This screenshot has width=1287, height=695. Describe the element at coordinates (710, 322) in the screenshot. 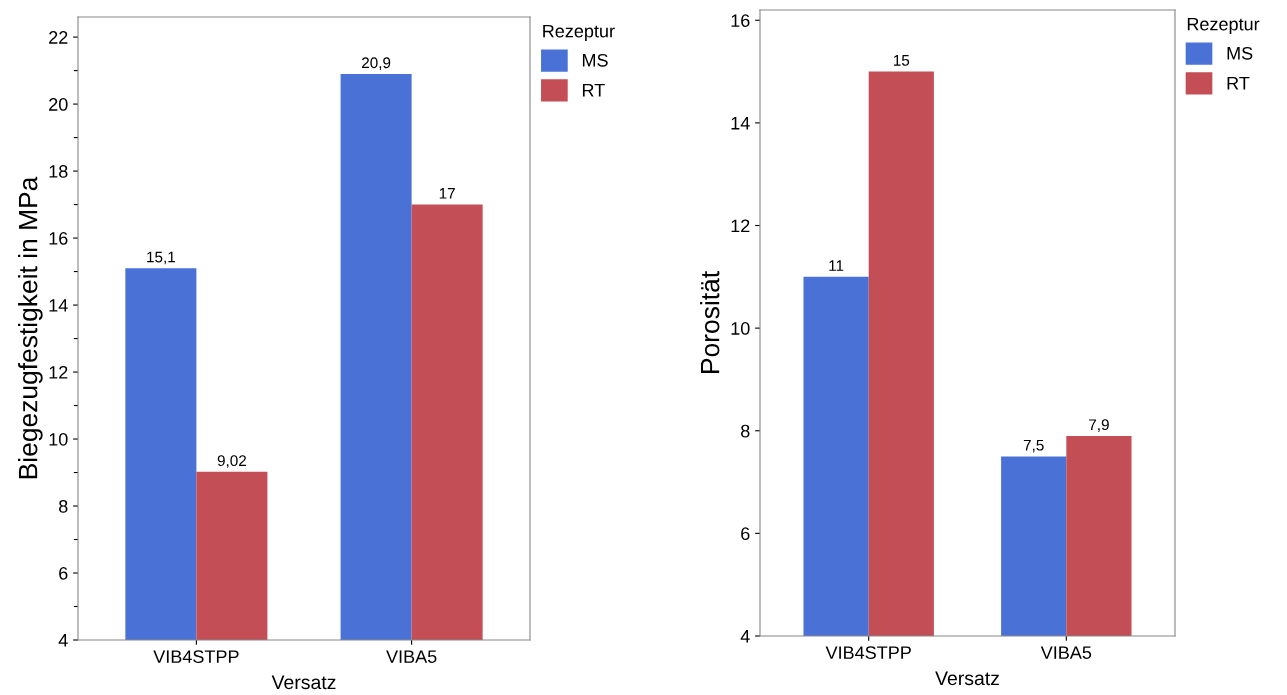

I see `y-axis-title: Porosität` at that location.